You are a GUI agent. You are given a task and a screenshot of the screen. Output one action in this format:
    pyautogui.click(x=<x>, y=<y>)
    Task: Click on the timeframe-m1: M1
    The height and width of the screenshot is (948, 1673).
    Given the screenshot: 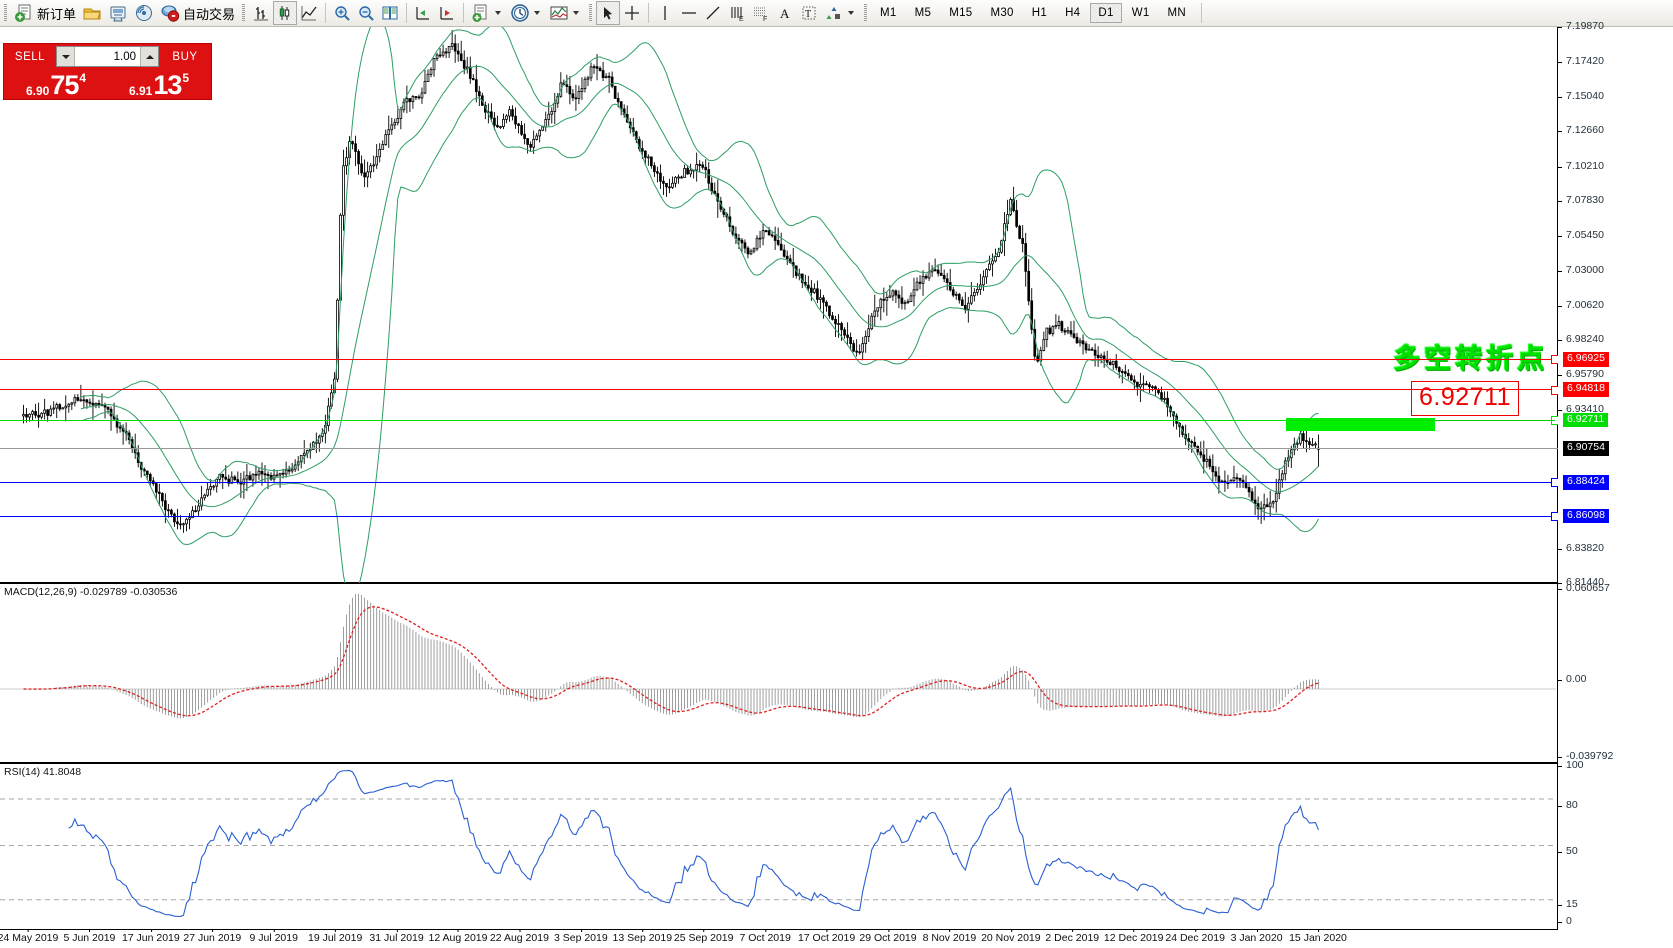 What is the action you would take?
    pyautogui.click(x=888, y=13)
    